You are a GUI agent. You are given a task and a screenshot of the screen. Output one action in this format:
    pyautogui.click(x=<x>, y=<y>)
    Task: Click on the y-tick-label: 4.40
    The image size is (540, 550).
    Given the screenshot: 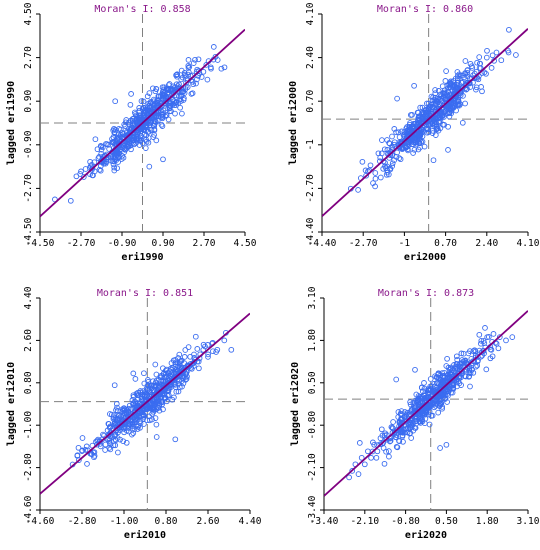 What is the action you would take?
    pyautogui.click(x=28, y=297)
    